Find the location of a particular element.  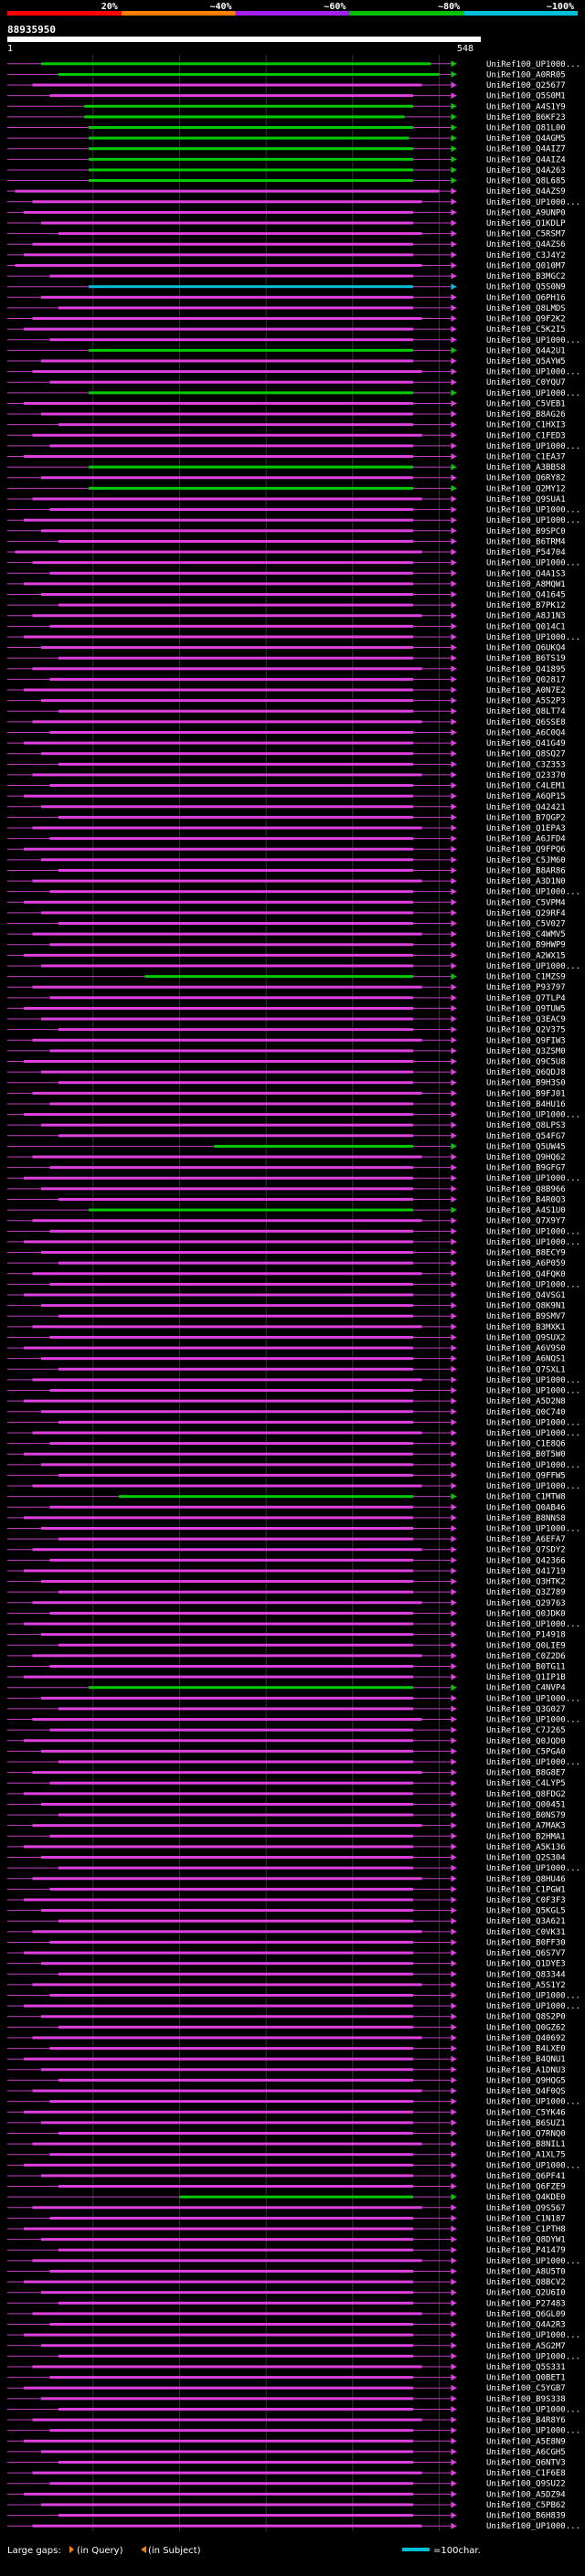

hit-row: UniRef100_Q9TUW5 is located at coordinates (286, 1008).